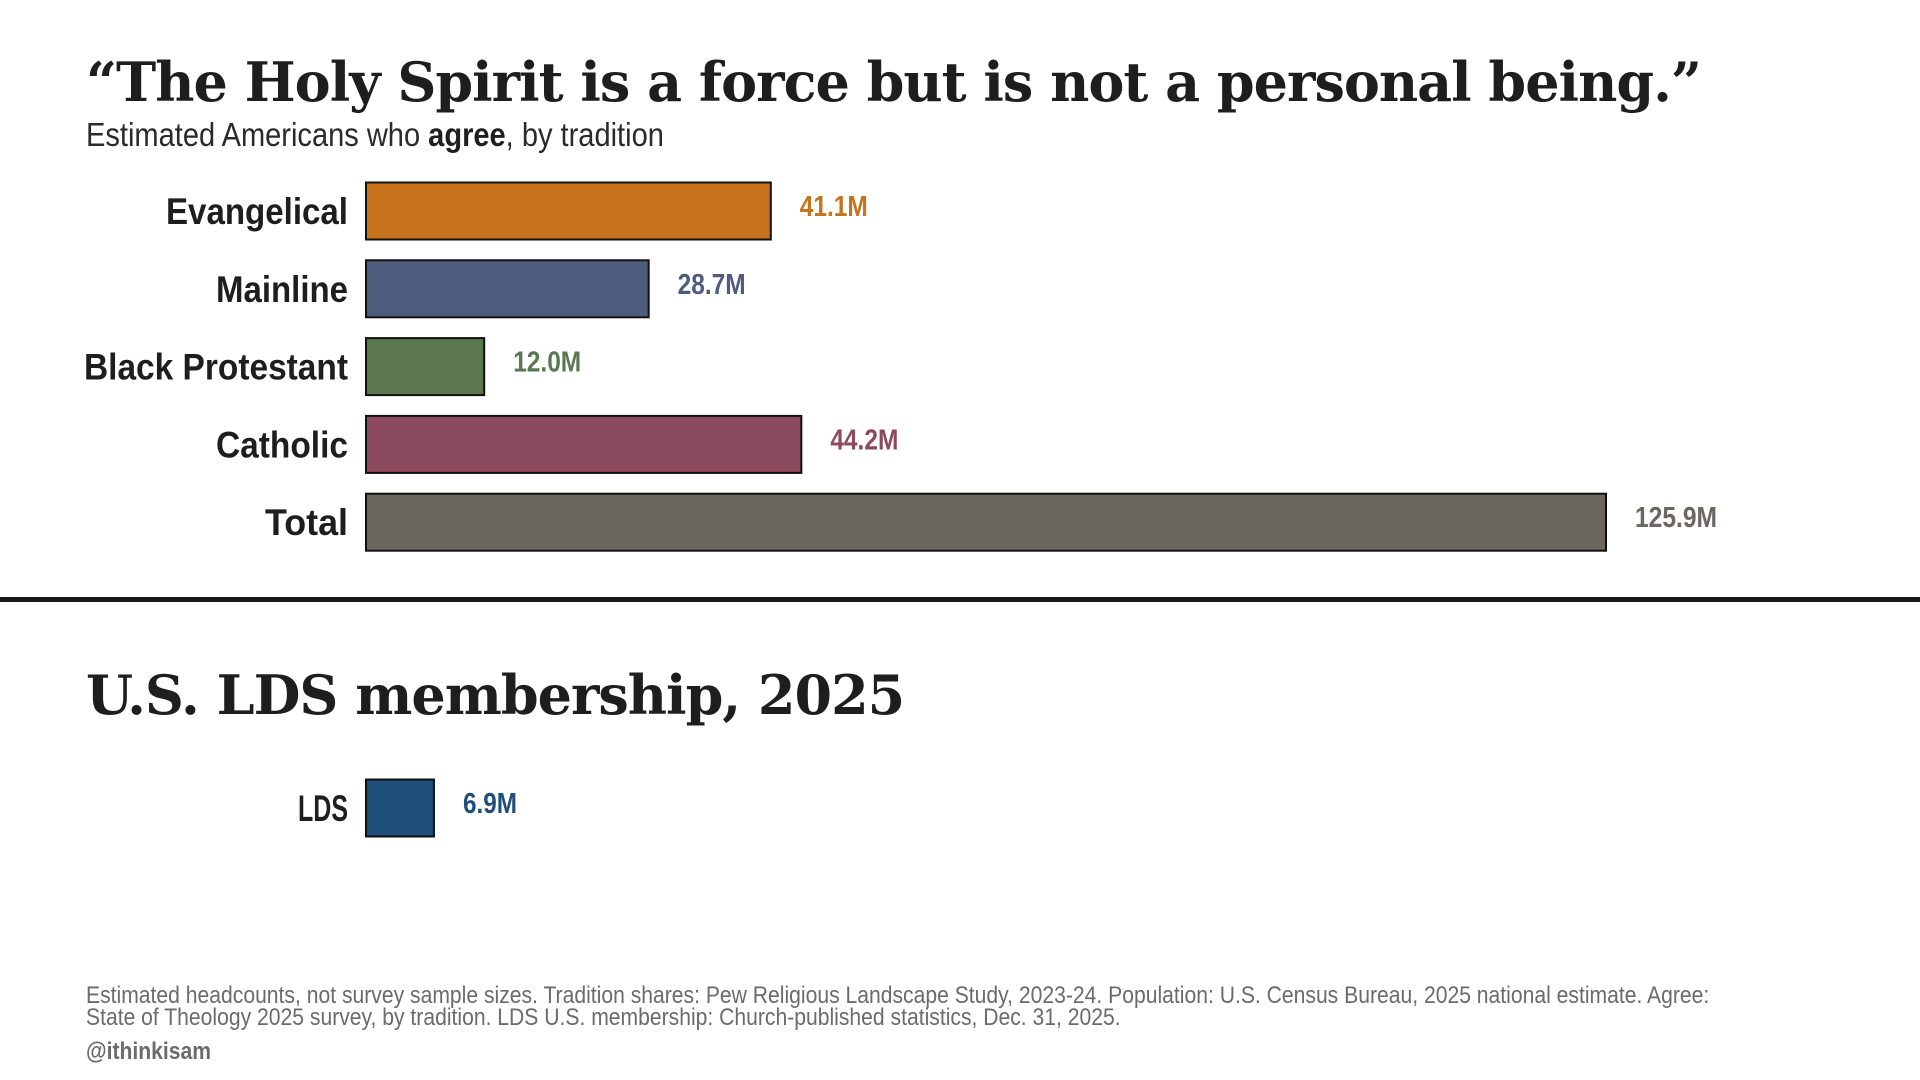  I want to click on value-label-mainline: 28.7M, so click(712, 285).